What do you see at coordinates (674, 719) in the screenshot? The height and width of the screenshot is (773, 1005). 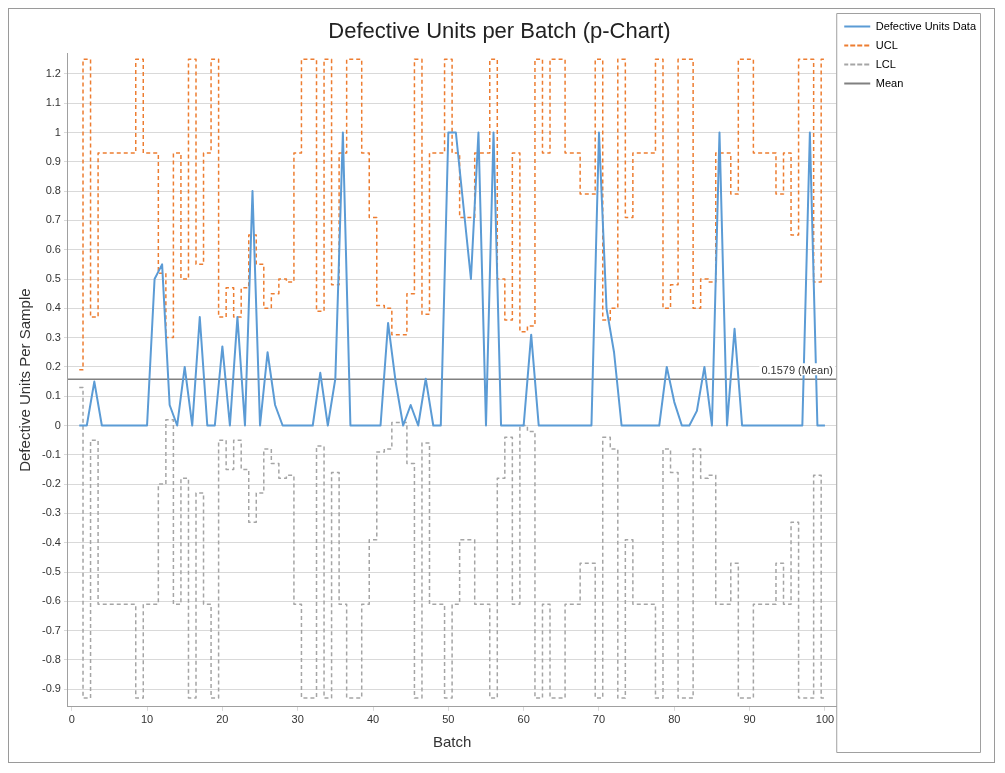 I see `x-tick-label: 80` at bounding box center [674, 719].